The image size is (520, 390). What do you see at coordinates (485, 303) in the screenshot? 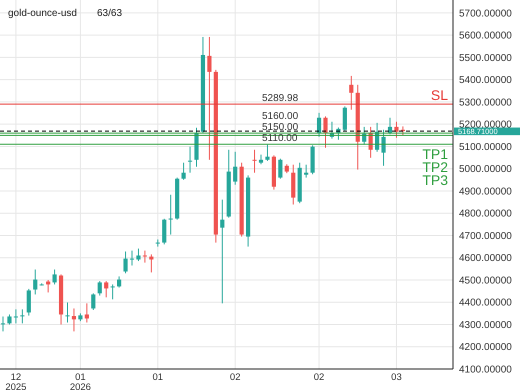
I see `y-tick-label: 4400.00000` at bounding box center [485, 303].